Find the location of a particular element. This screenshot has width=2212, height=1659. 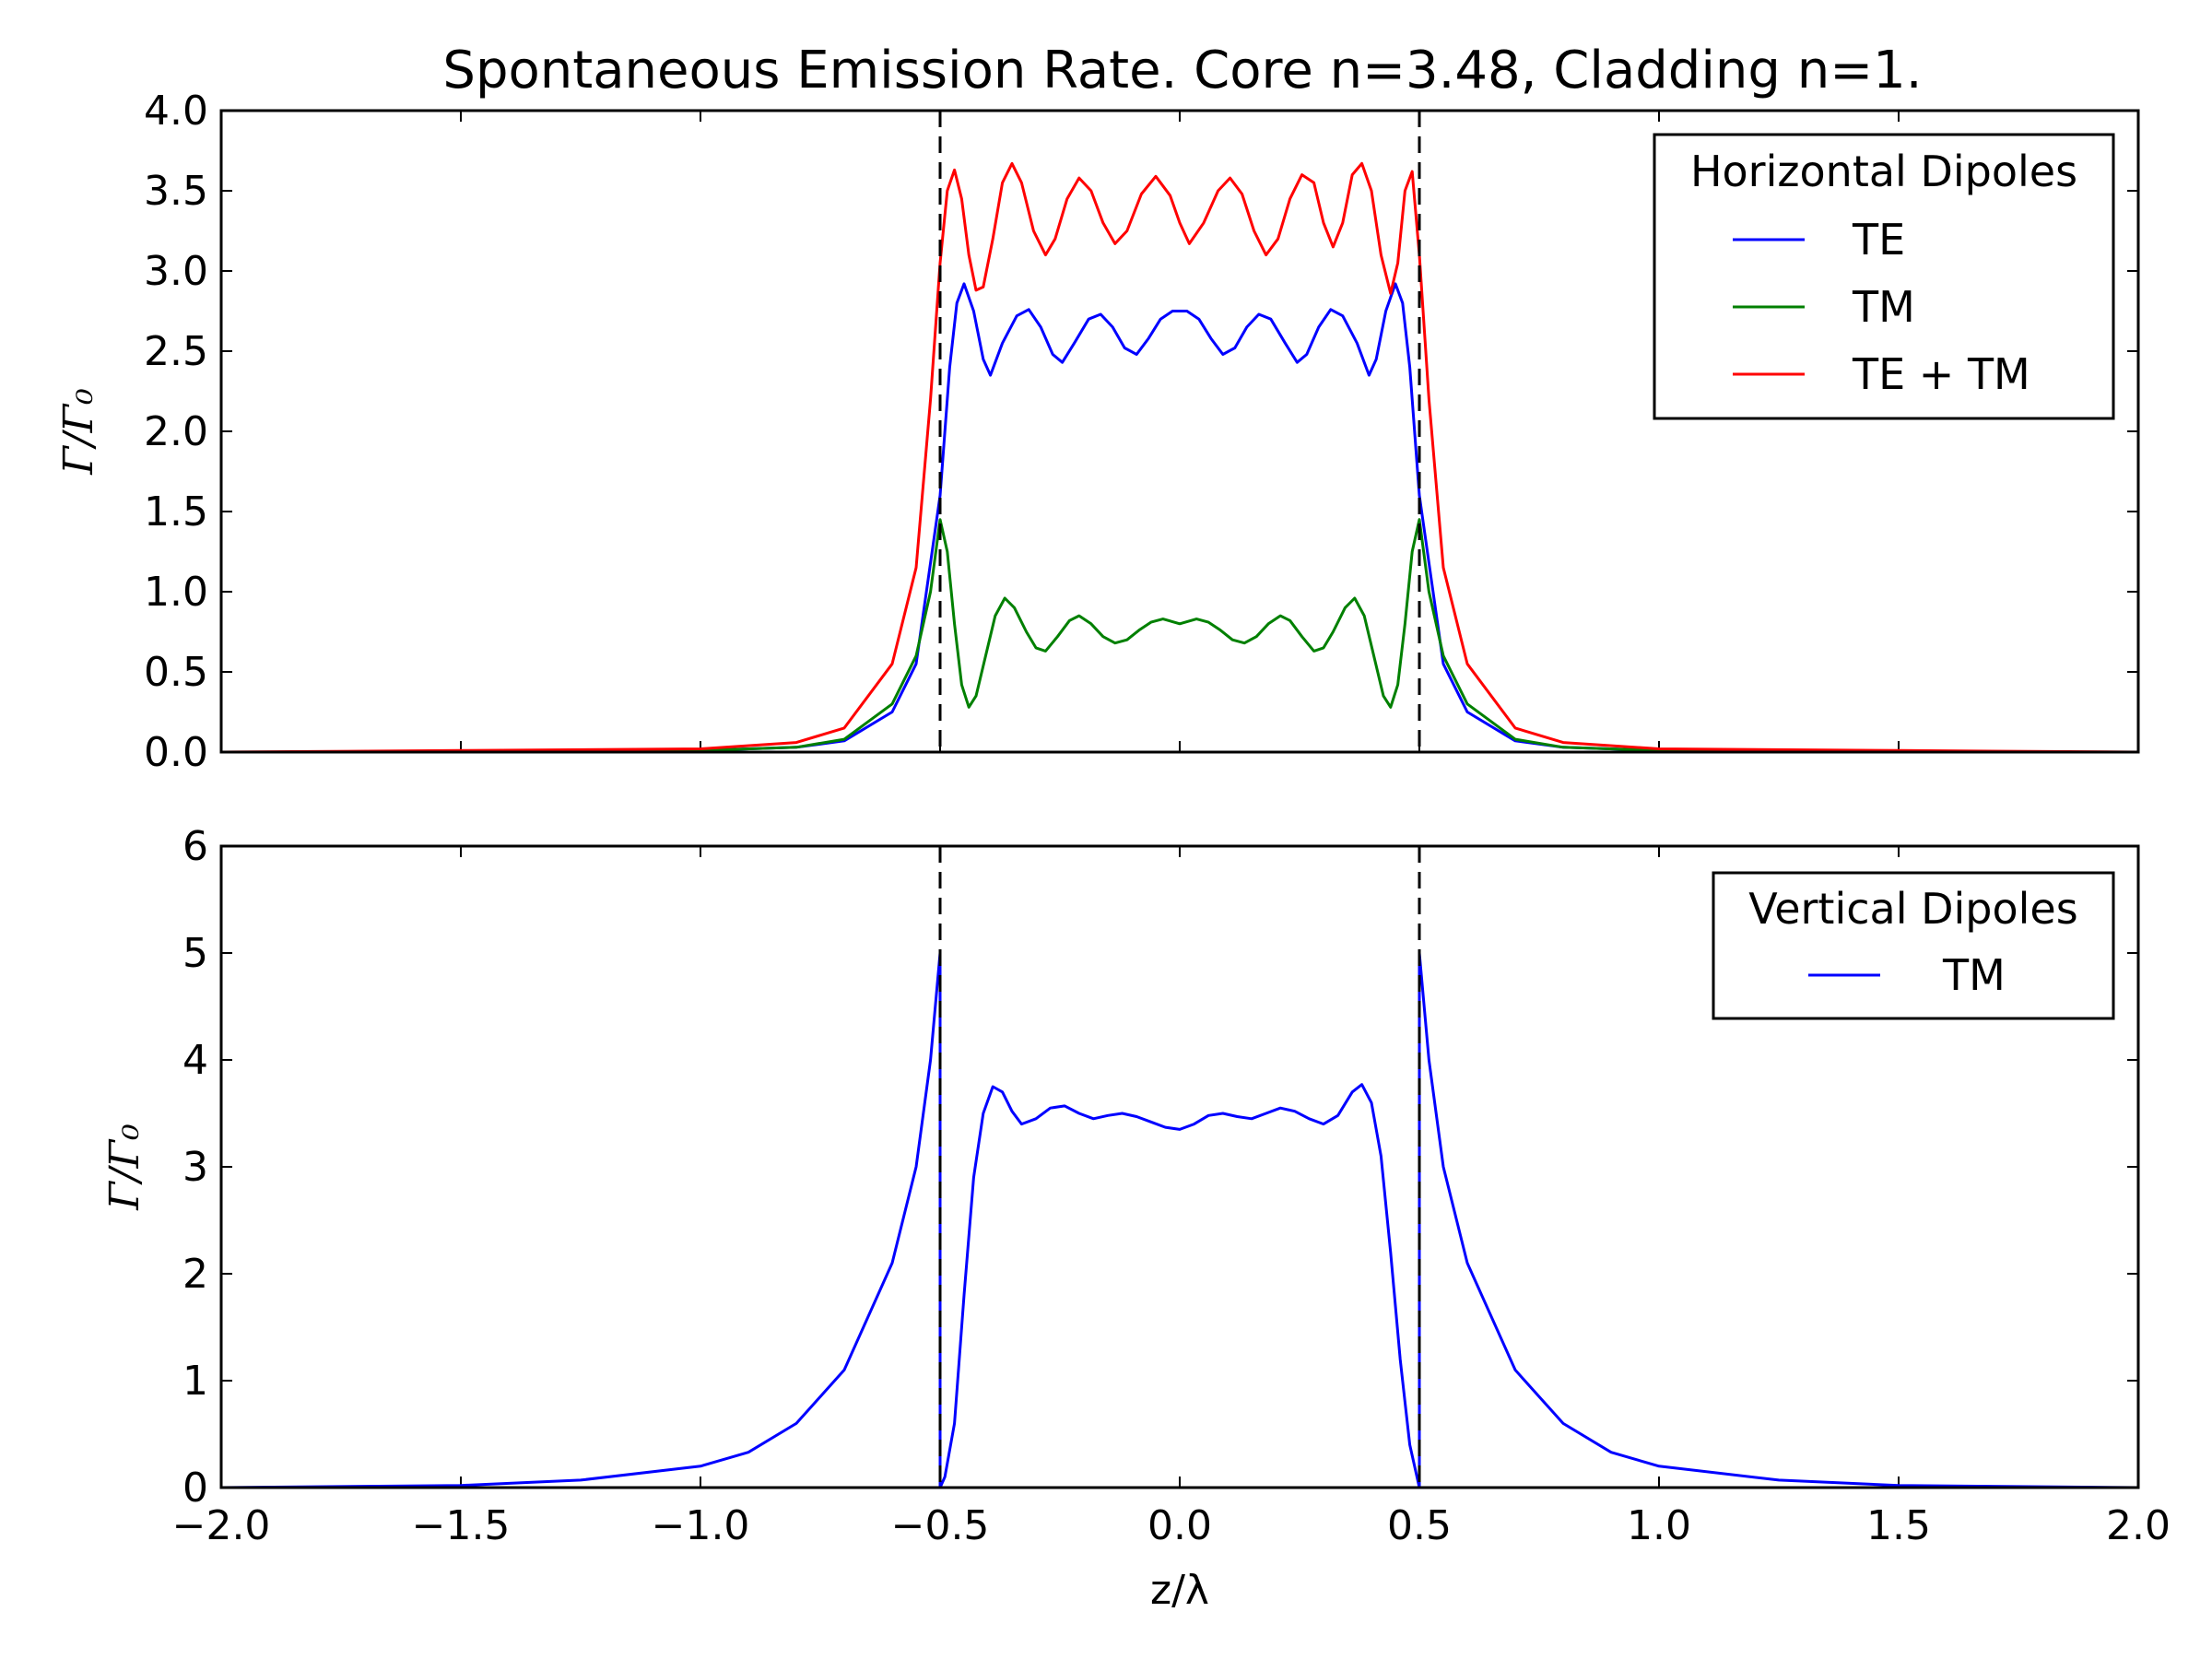

x-tick-label: −0.5 is located at coordinates (940, 1525).